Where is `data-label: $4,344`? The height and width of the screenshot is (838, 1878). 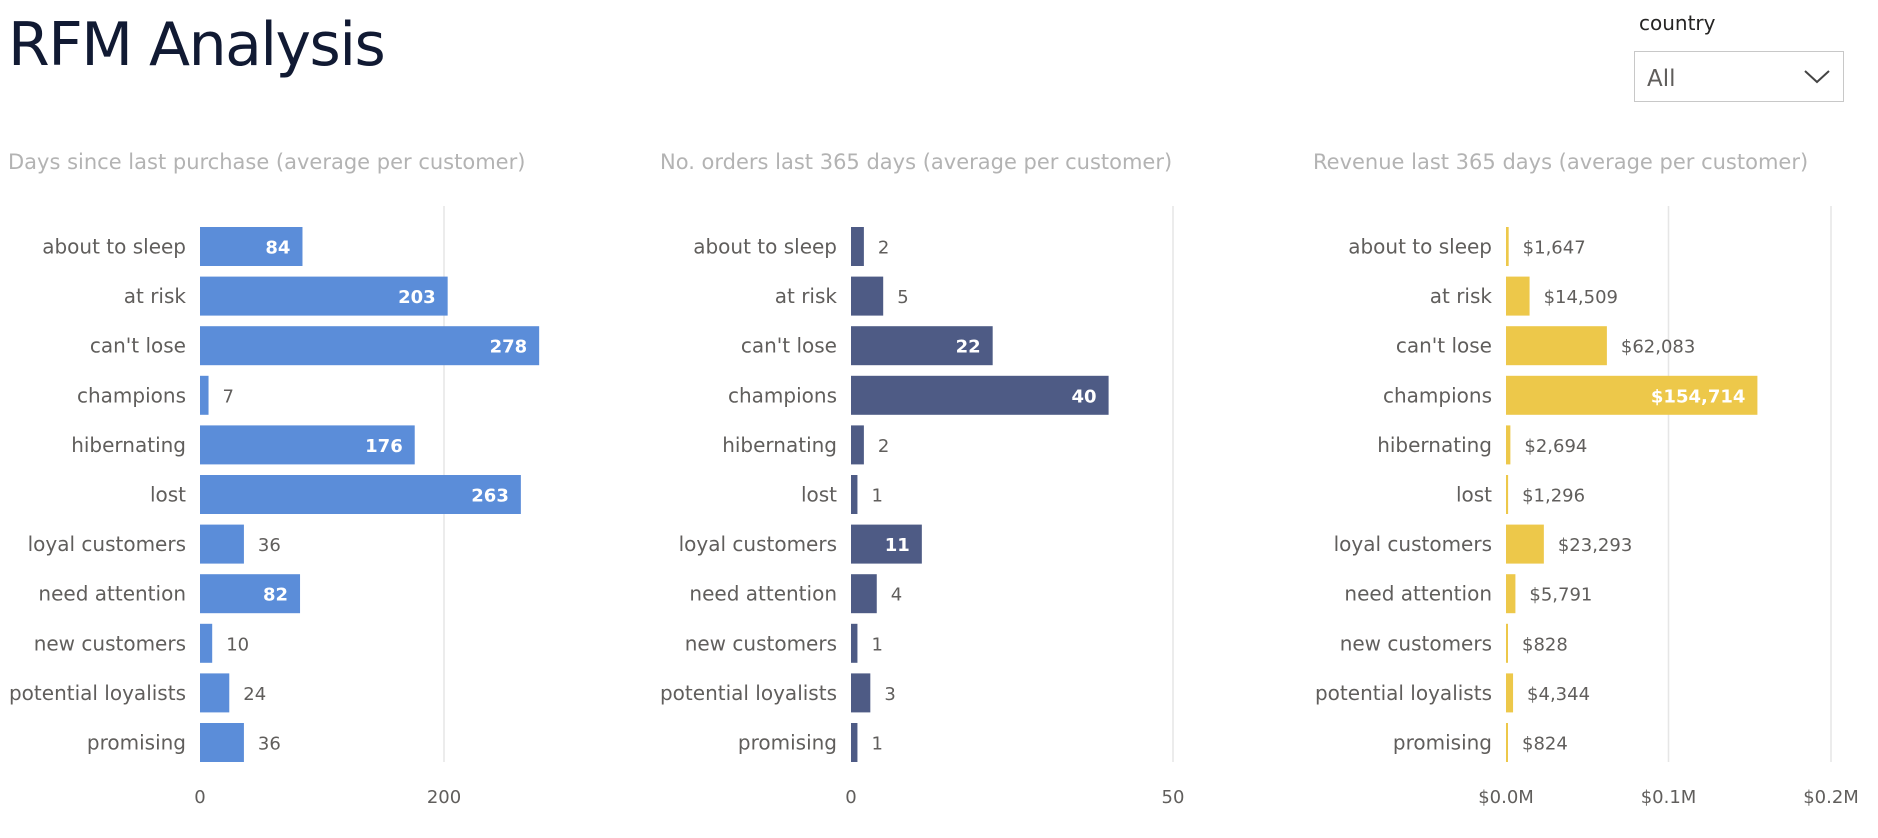
data-label: $4,344 is located at coordinates (1558, 694).